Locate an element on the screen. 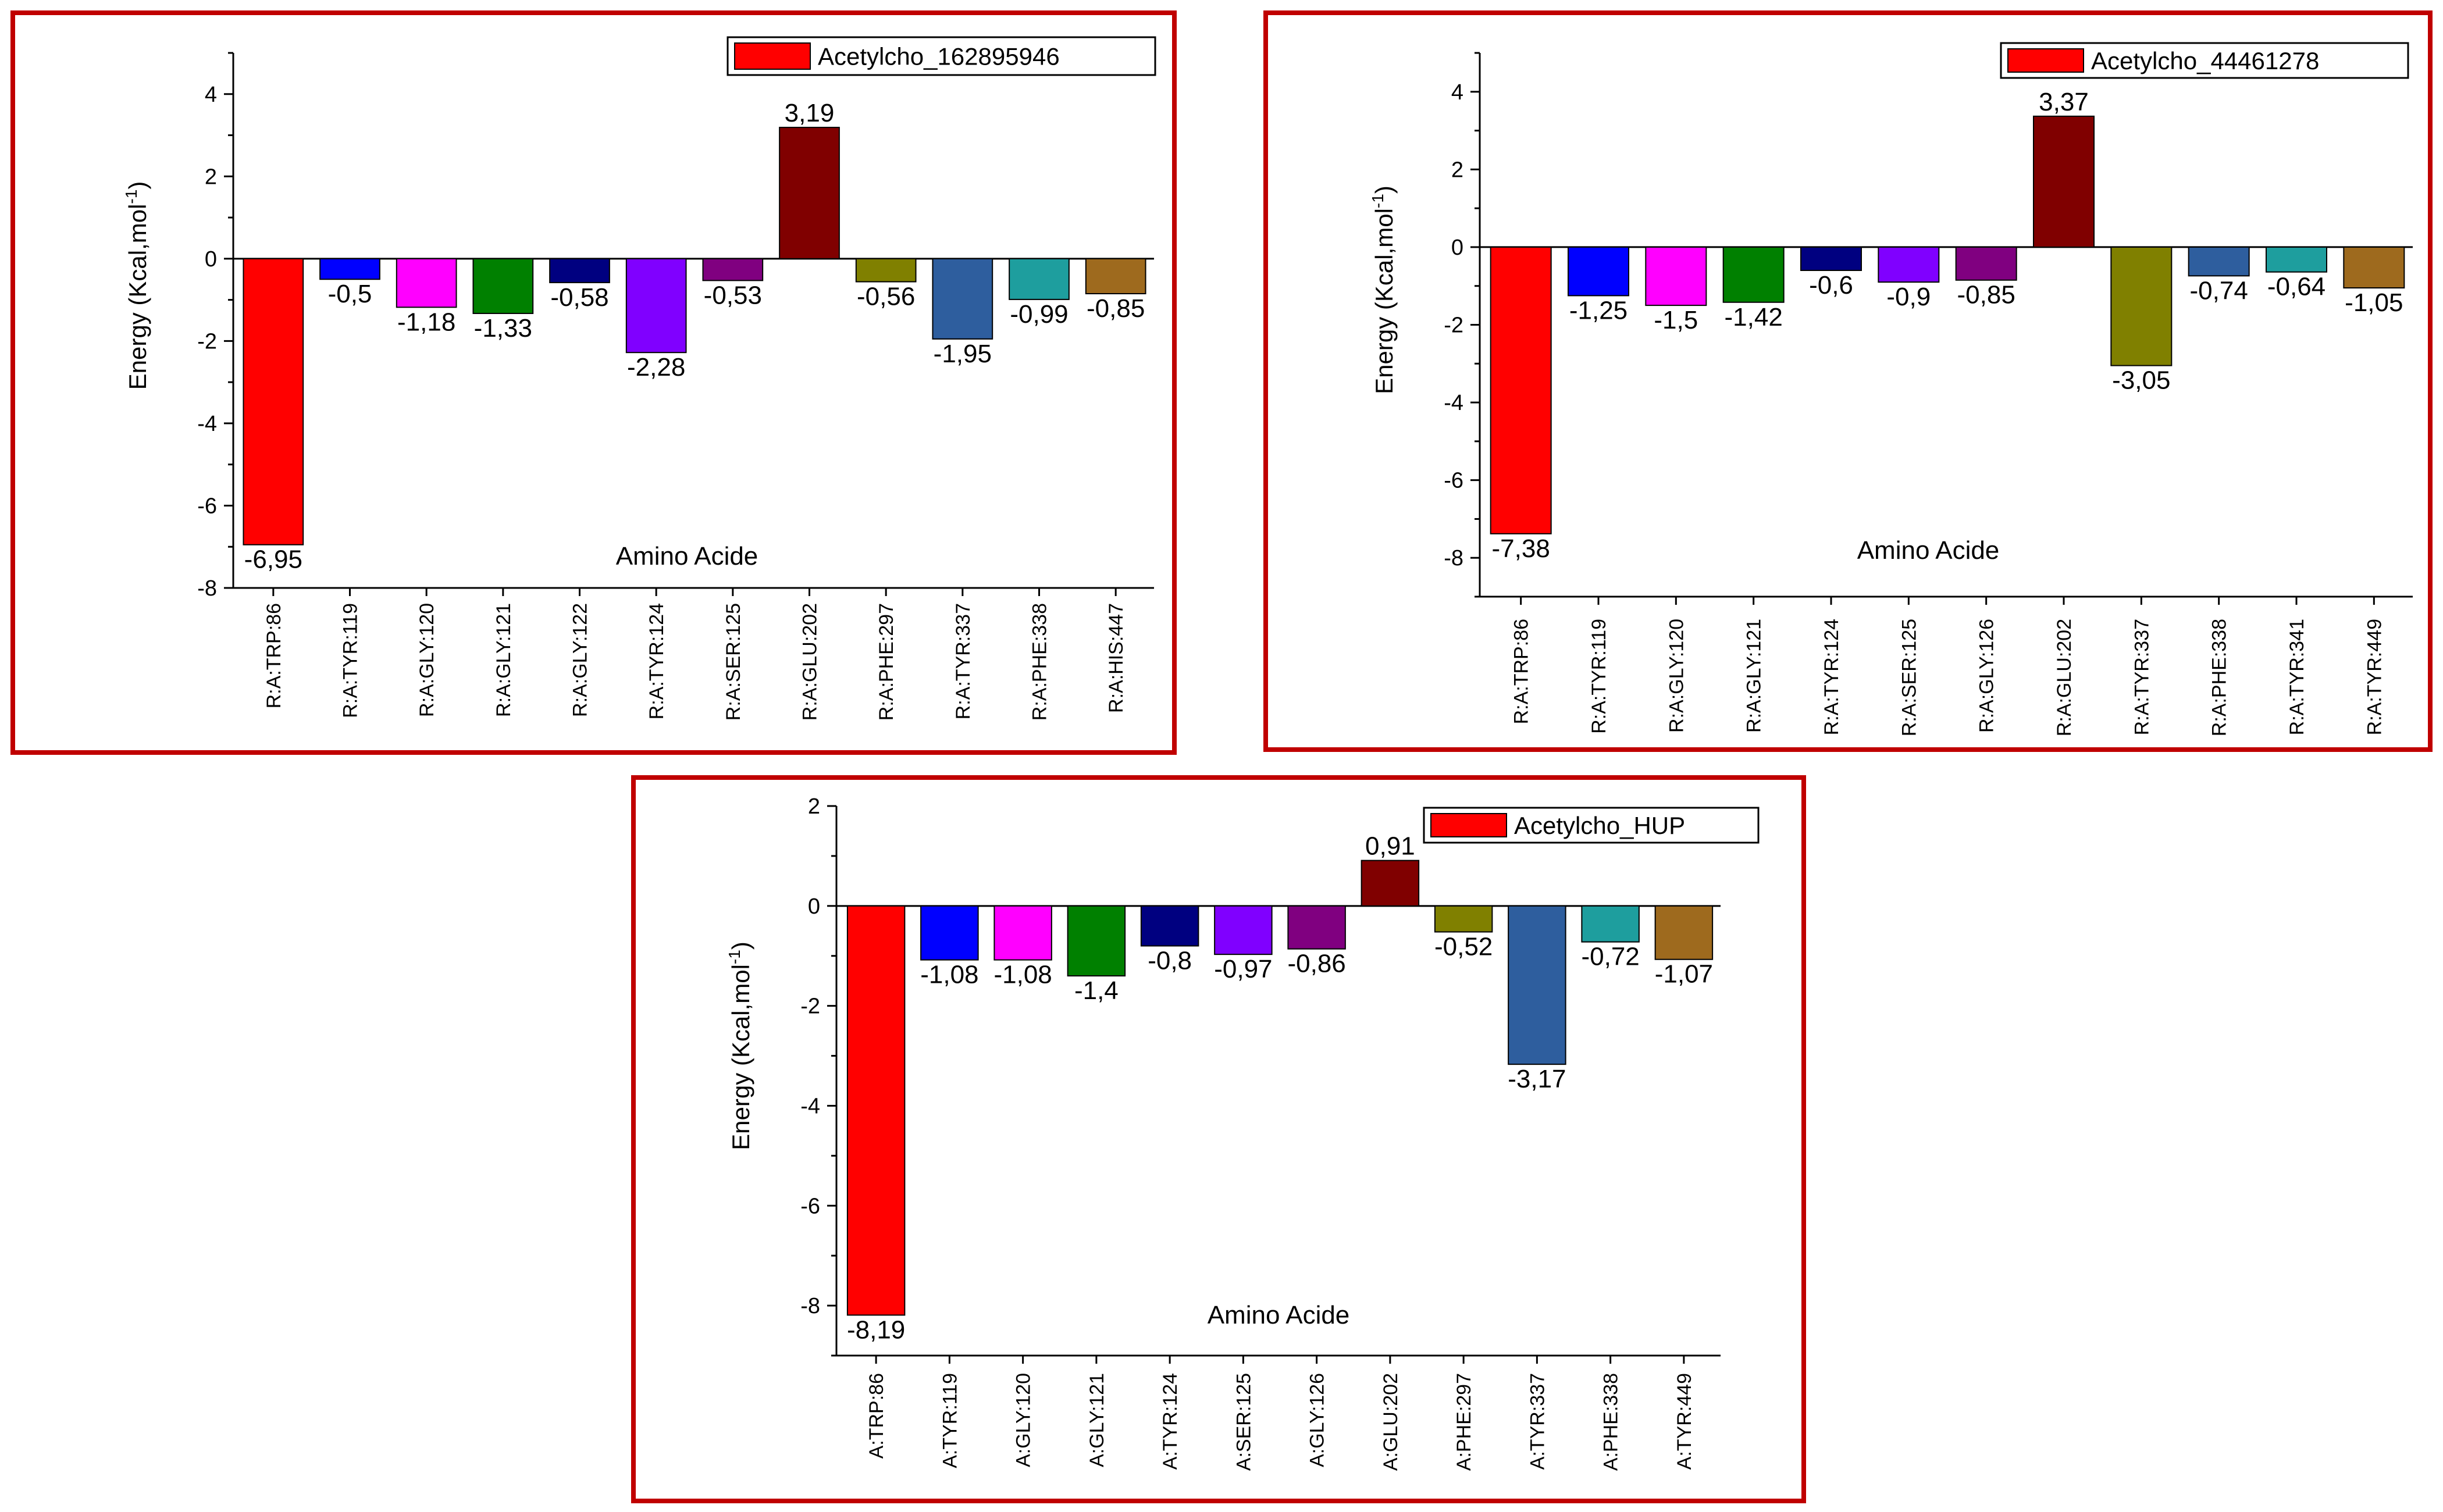 This screenshot has width=2443, height=1512. bar-value-label: -0,53 is located at coordinates (733, 295).